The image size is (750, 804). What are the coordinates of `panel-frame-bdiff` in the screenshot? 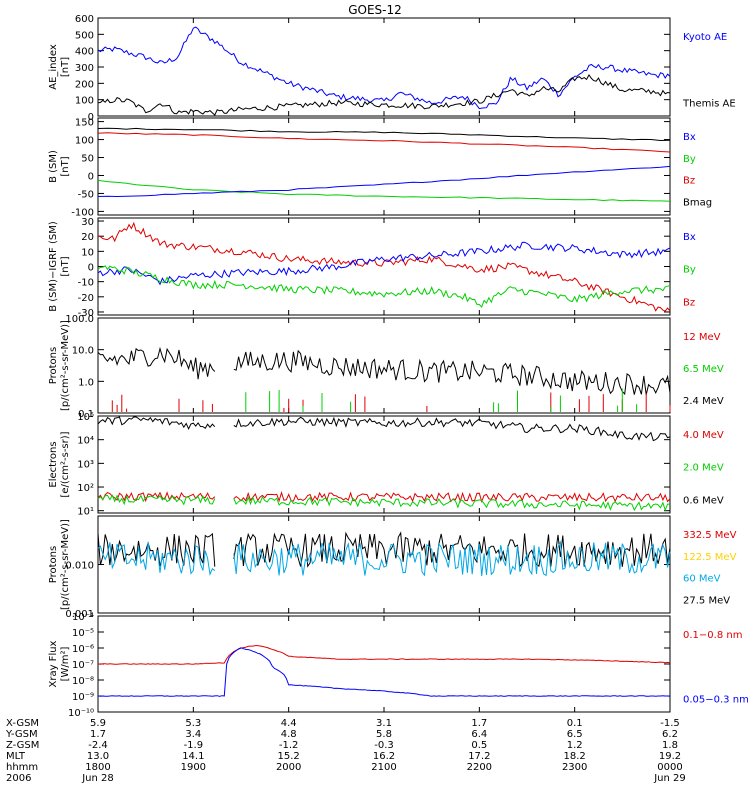 It's located at (384, 266).